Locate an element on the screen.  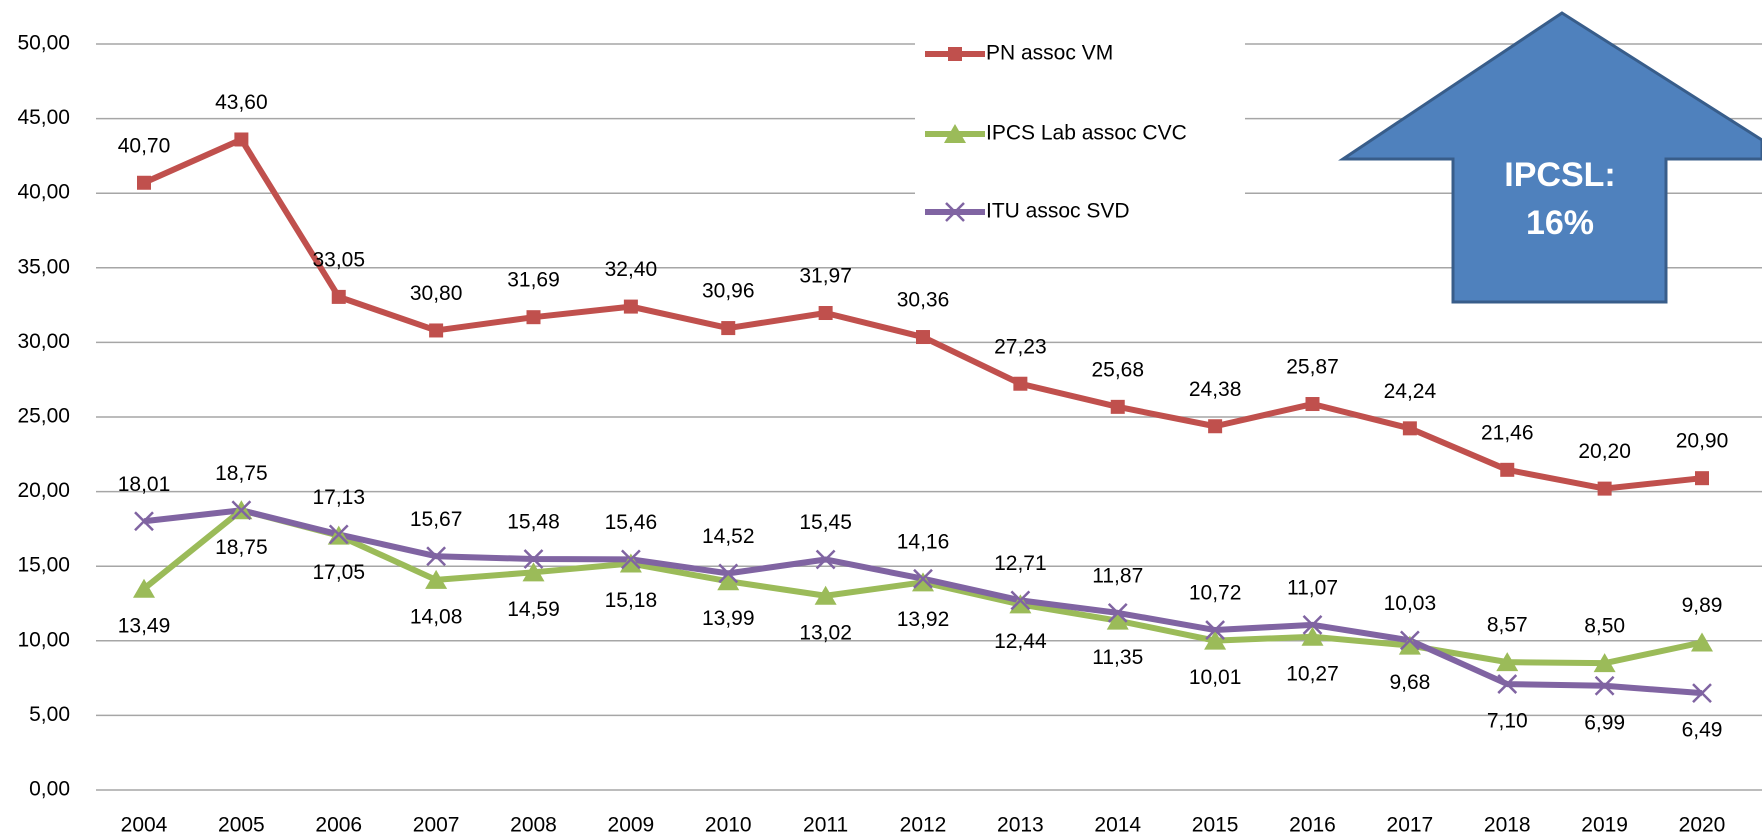
data-label: 11,87 is located at coordinates (1117, 575).